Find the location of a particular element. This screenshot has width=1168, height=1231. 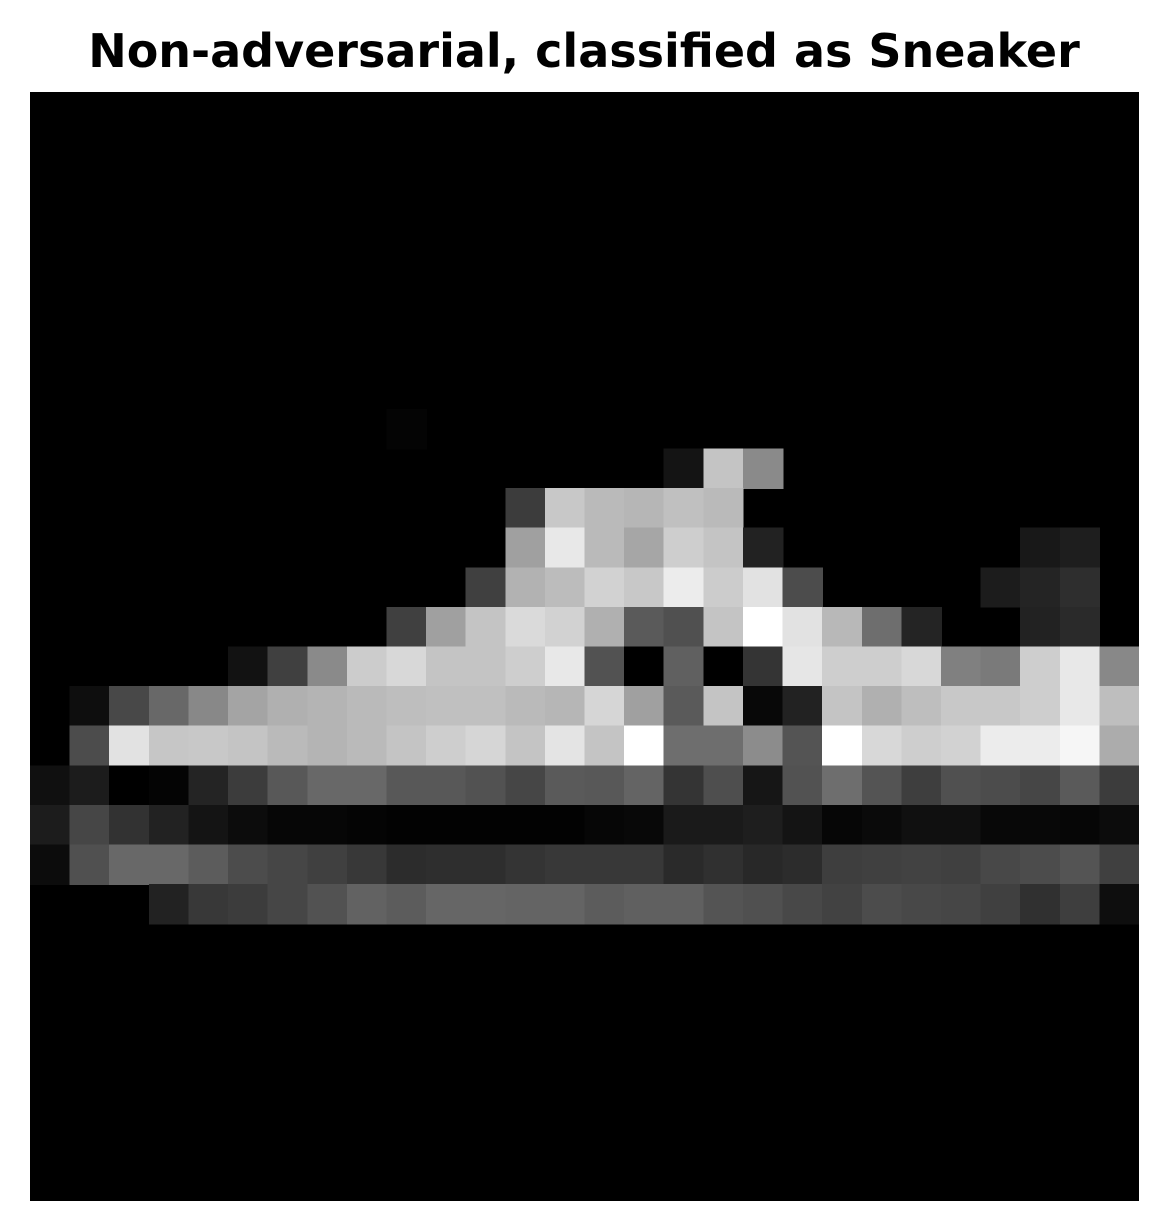

figure-title: Non-adversarial, classified as Sneaker is located at coordinates (584, 51).